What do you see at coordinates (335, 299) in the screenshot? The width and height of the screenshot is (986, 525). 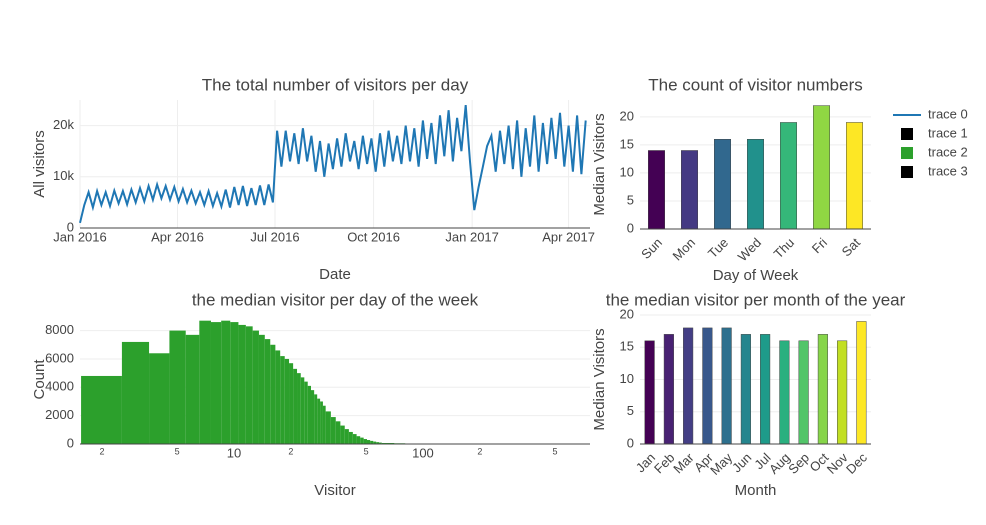 I see `chart-title: the median visitor per day of the week` at bounding box center [335, 299].